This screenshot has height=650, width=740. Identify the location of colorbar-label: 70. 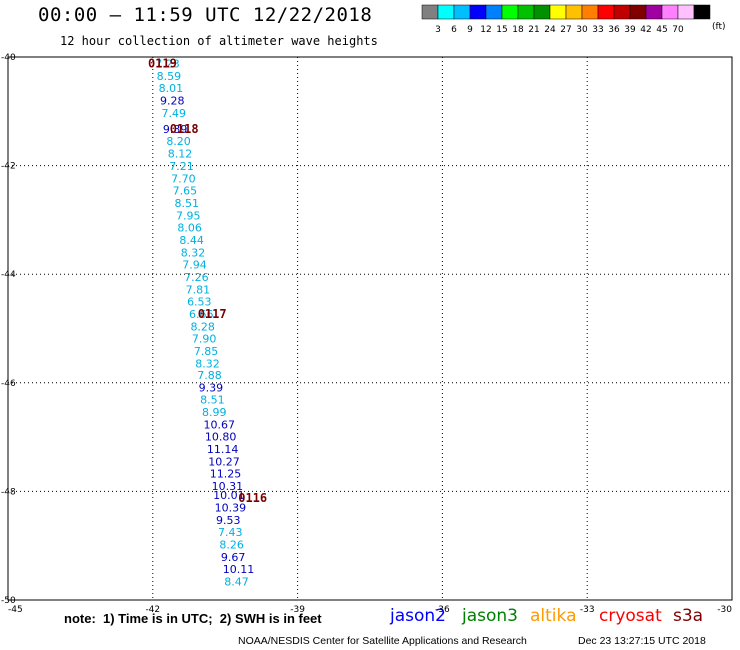
(678, 30).